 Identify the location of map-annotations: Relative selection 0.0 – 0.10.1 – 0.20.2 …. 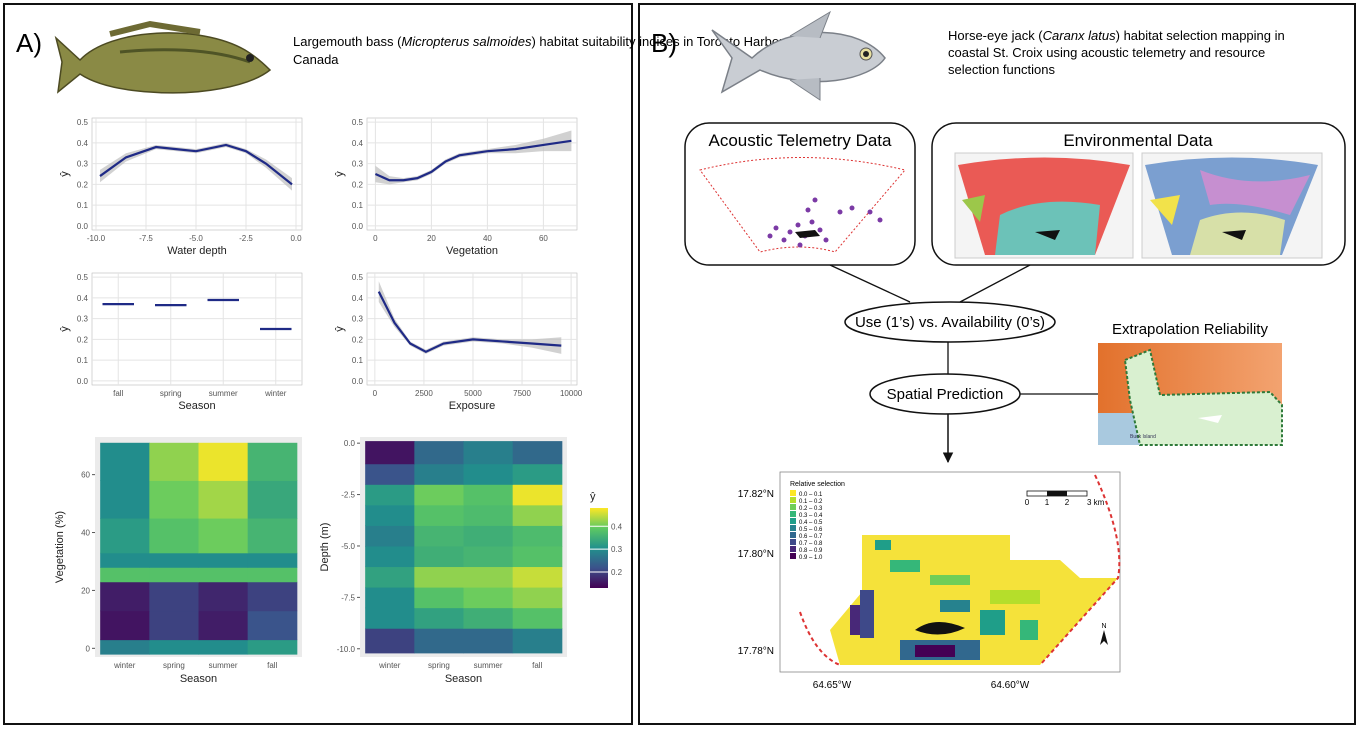
(922, 586).